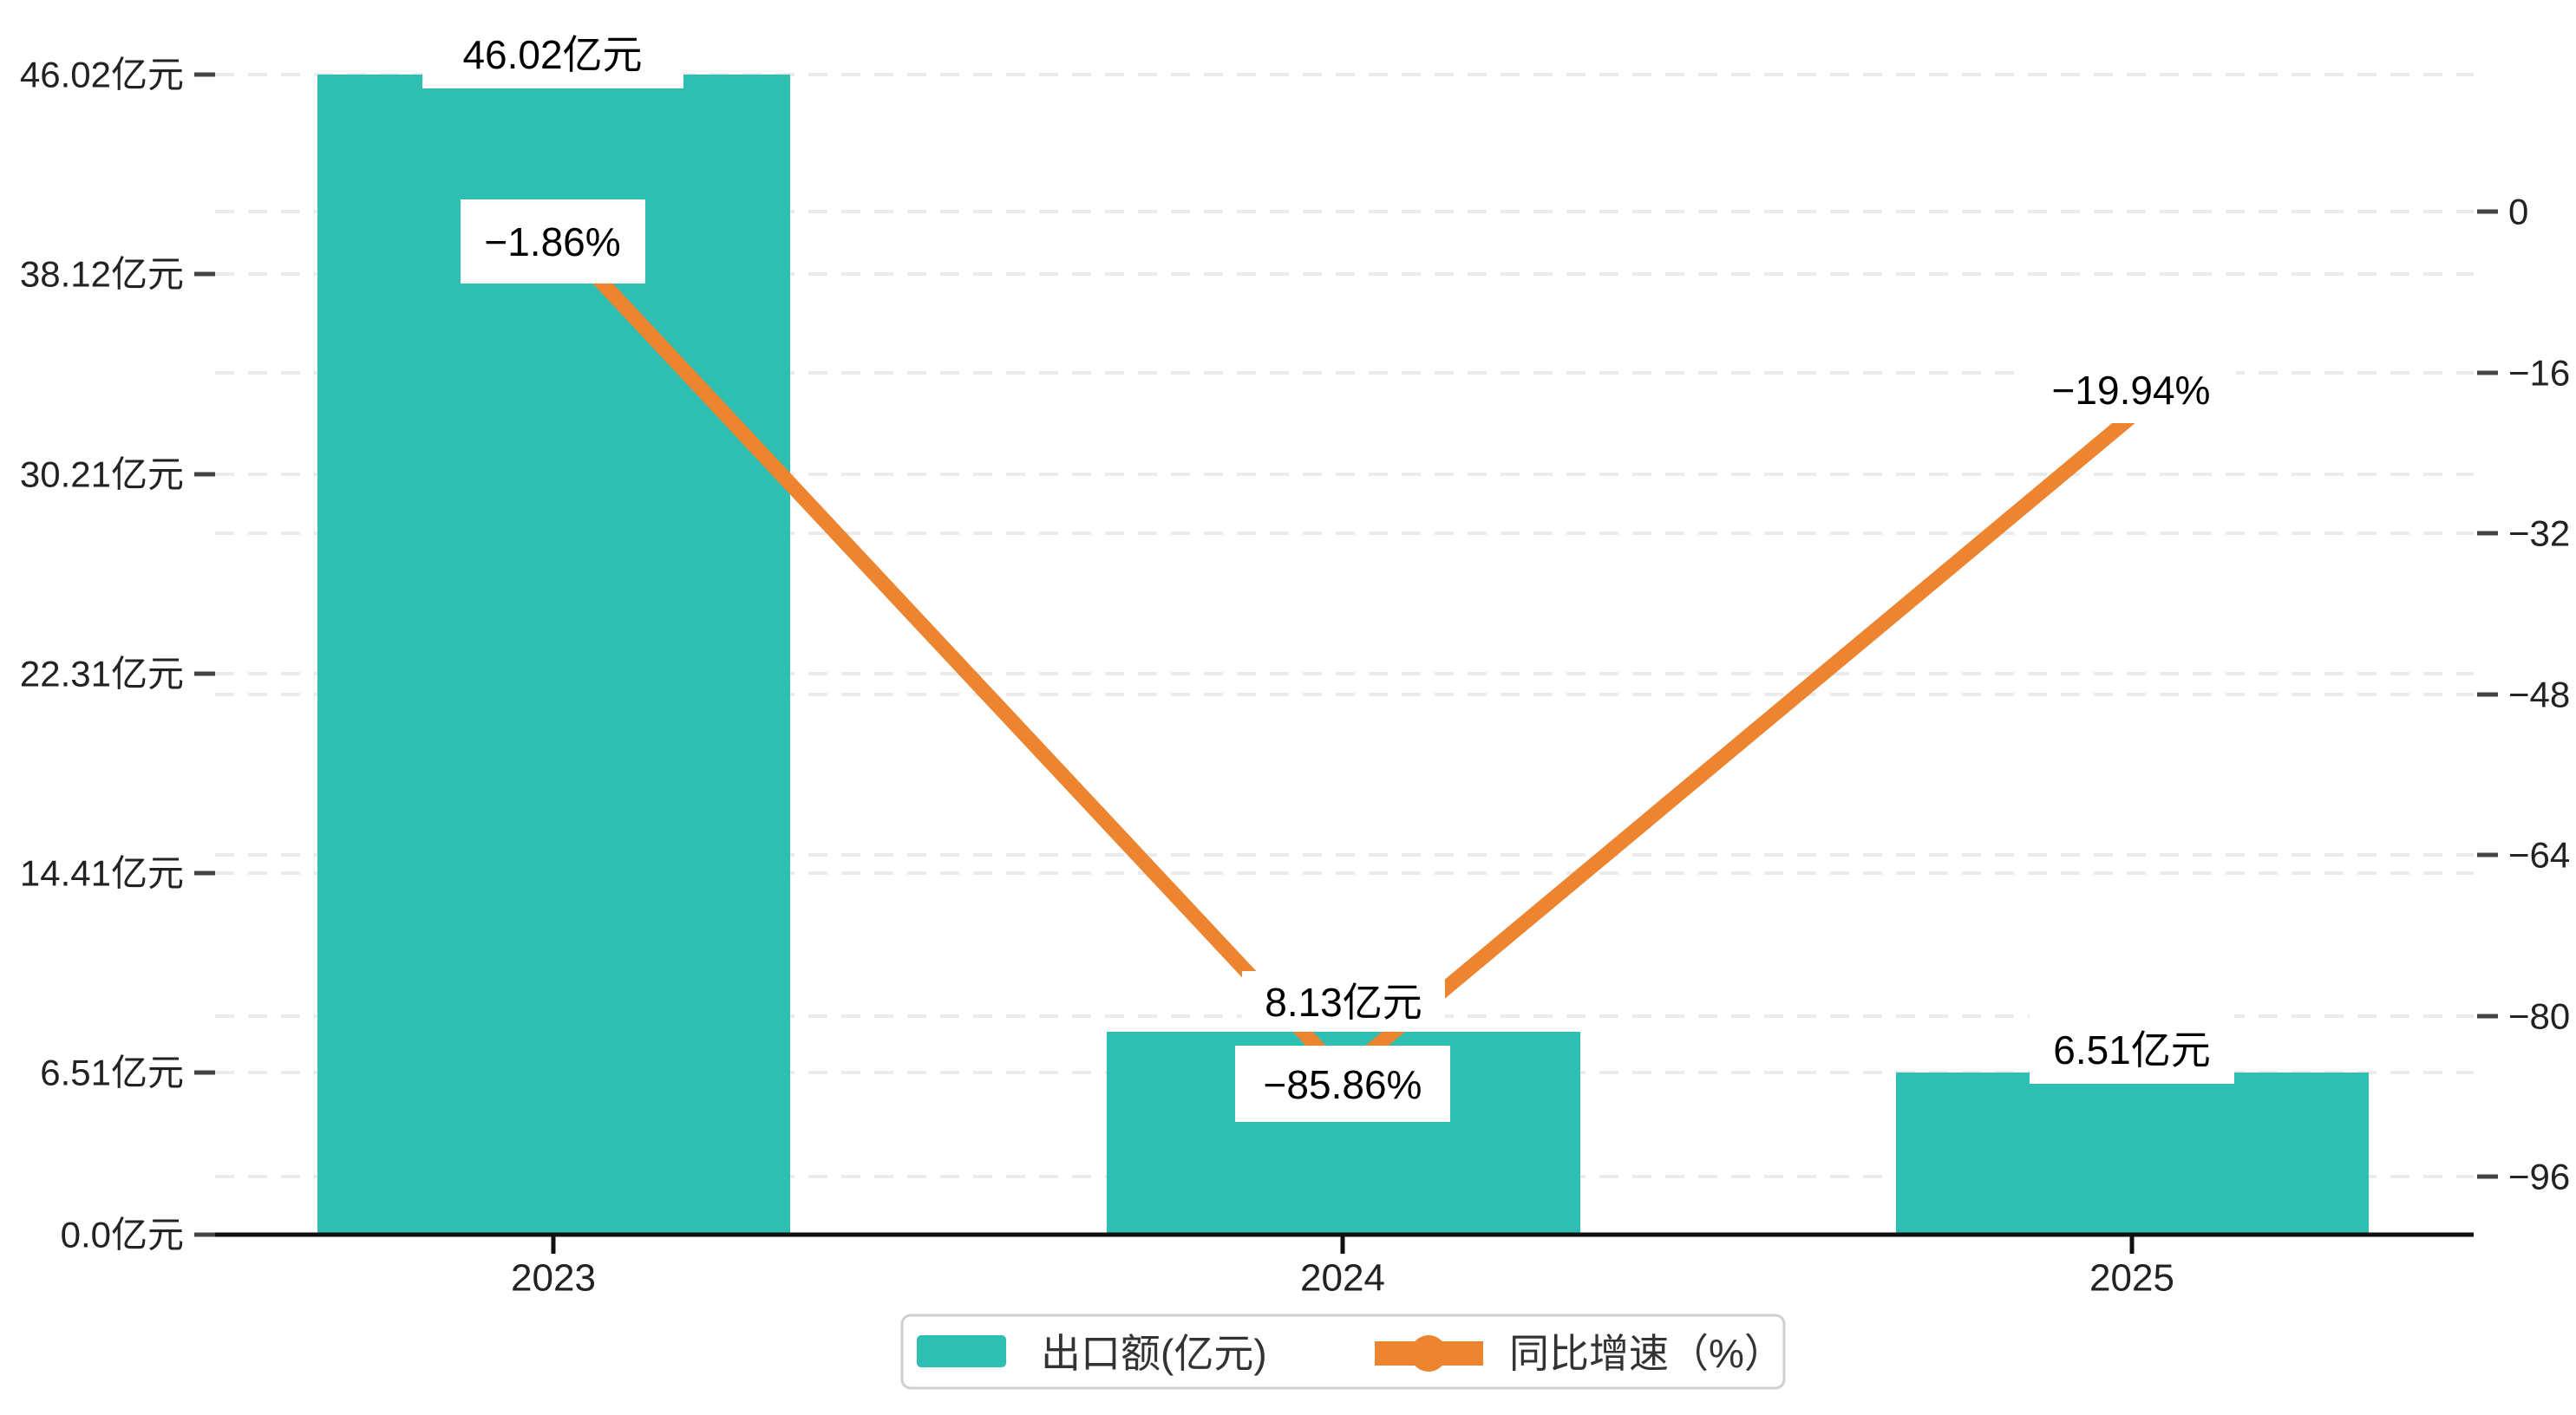 The image size is (2576, 1415). I want to click on legend-box, so click(1343, 1352).